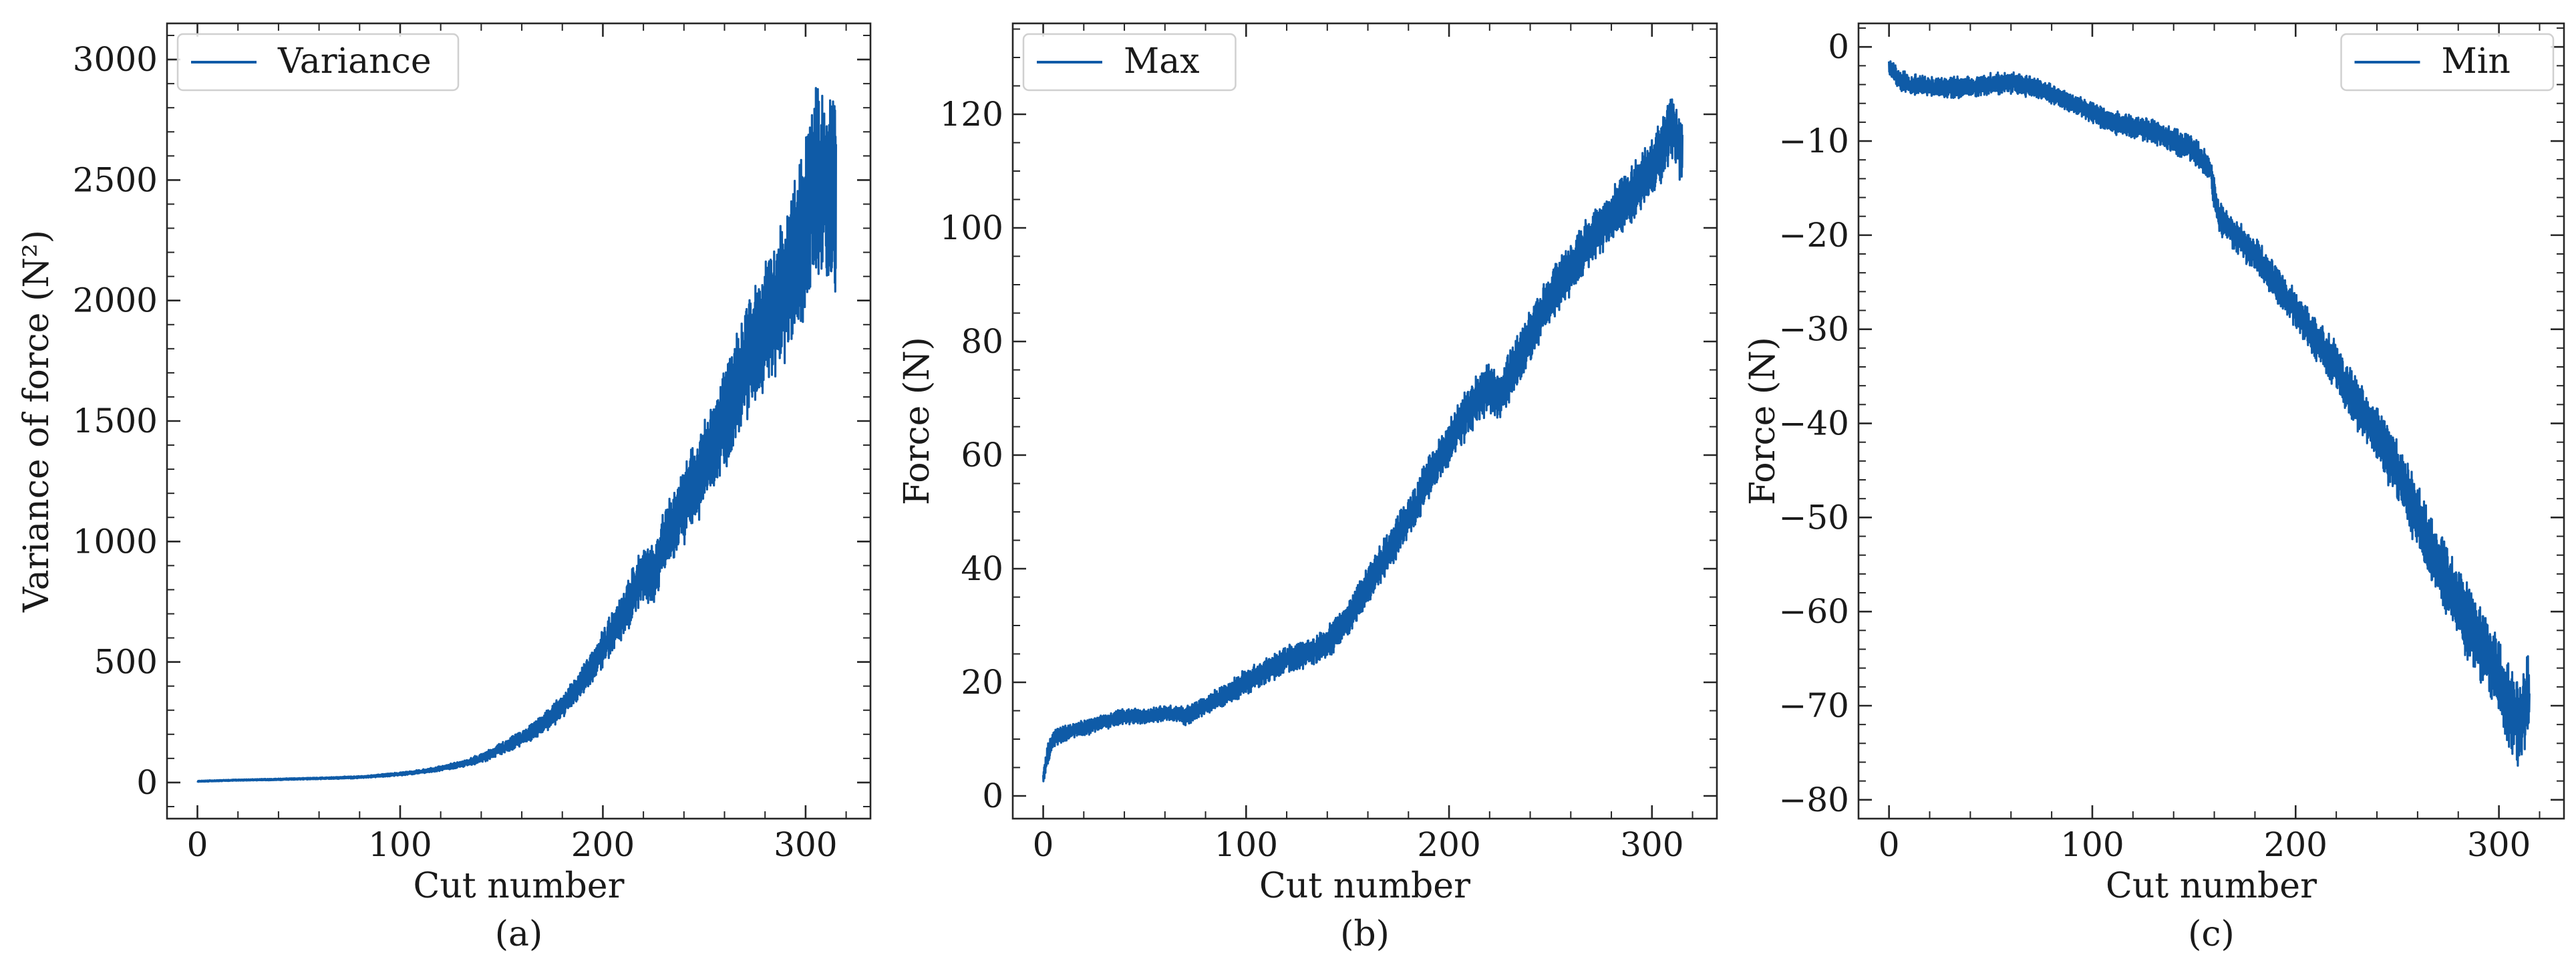 This screenshot has height=967, width=2576. Describe the element at coordinates (982, 455) in the screenshot. I see `y-tick-label: 60` at that location.